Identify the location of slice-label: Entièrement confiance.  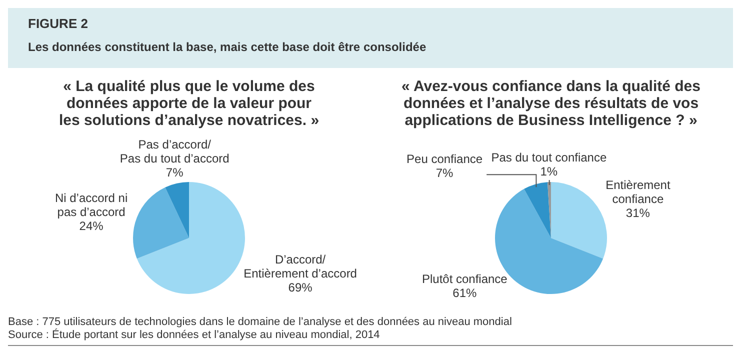
(638, 192).